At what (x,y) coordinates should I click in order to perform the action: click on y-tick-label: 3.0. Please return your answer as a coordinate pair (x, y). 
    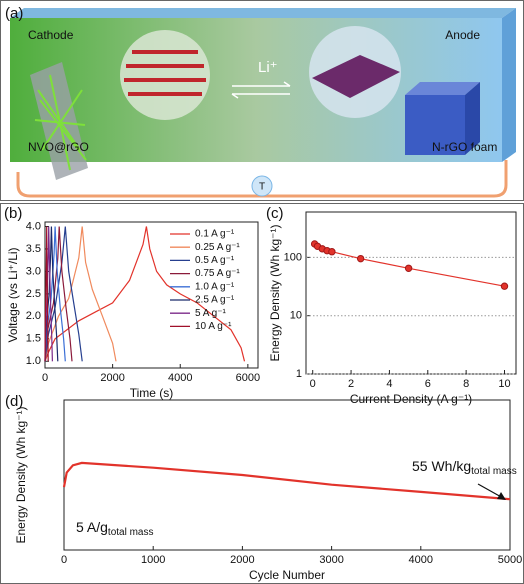
    Looking at the image, I should click on (33, 271).